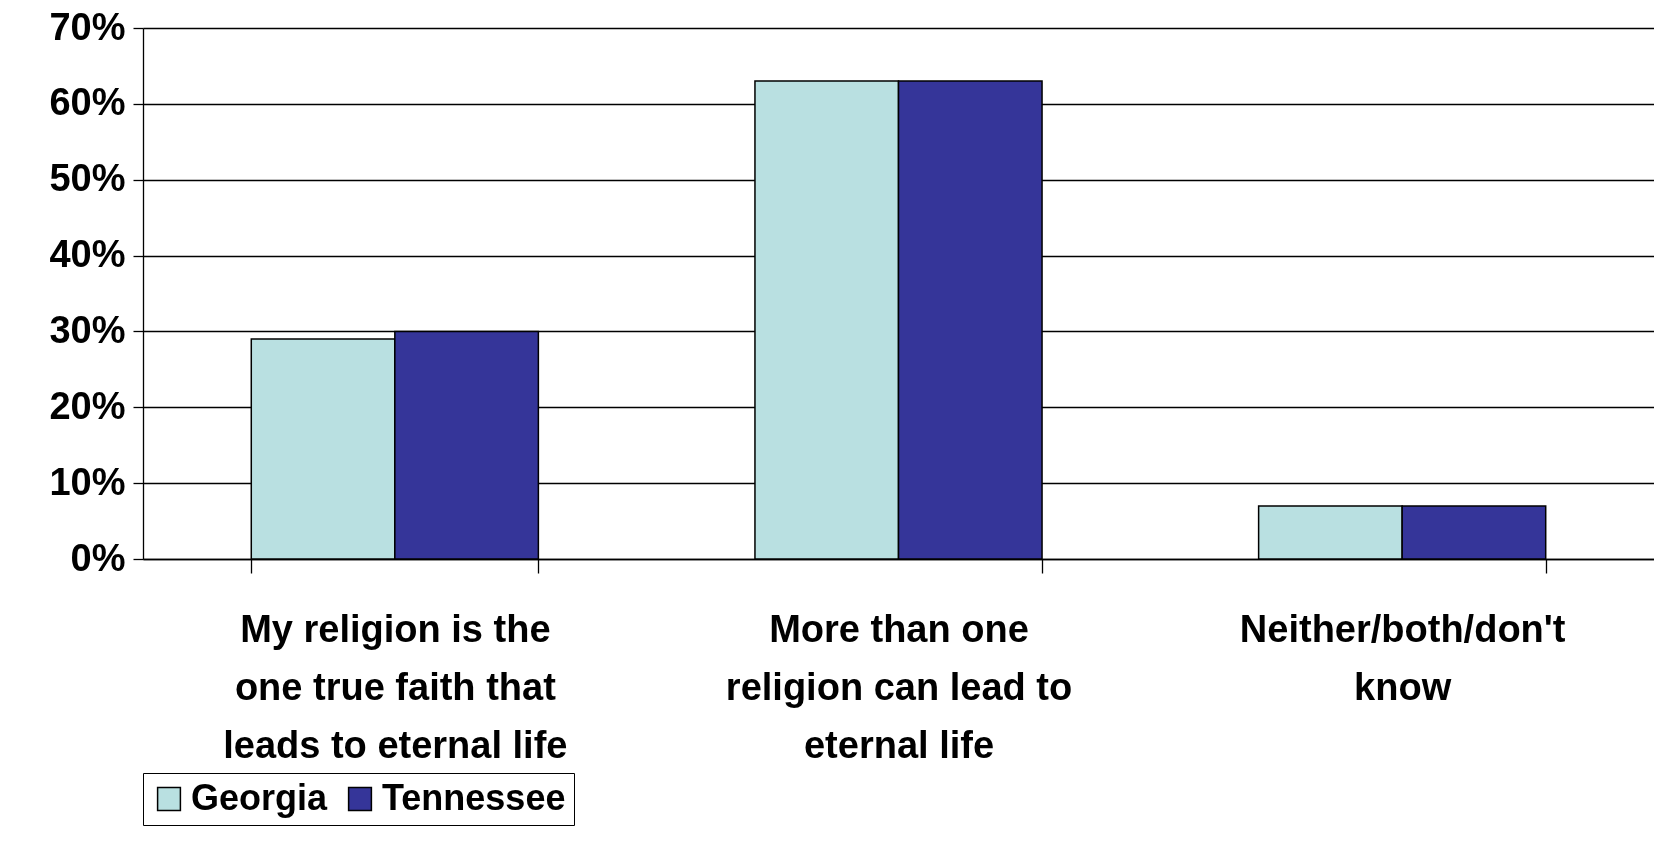 This screenshot has height=861, width=1654. What do you see at coordinates (87, 329) in the screenshot?
I see `y-tick-label: 30%` at bounding box center [87, 329].